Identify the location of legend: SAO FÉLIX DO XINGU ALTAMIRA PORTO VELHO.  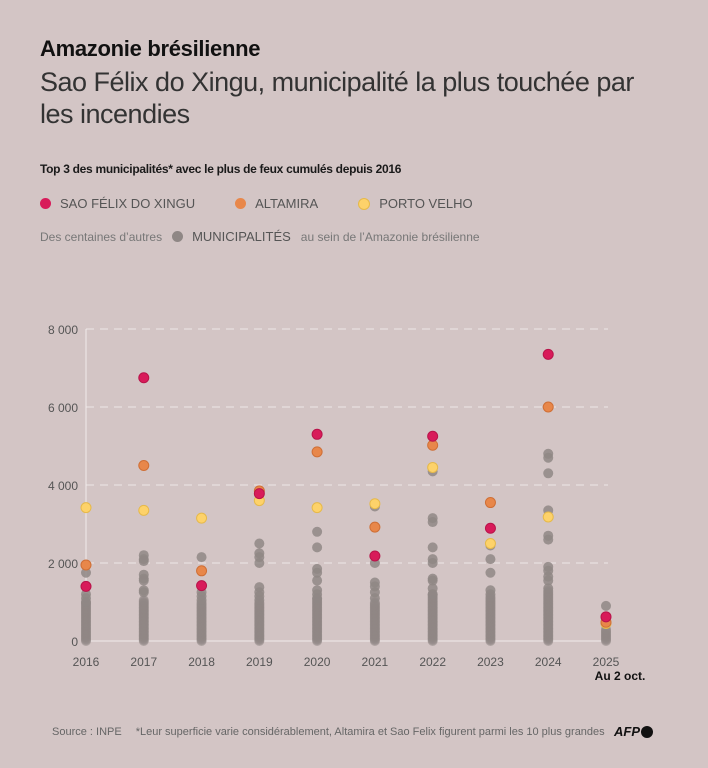
(276, 203).